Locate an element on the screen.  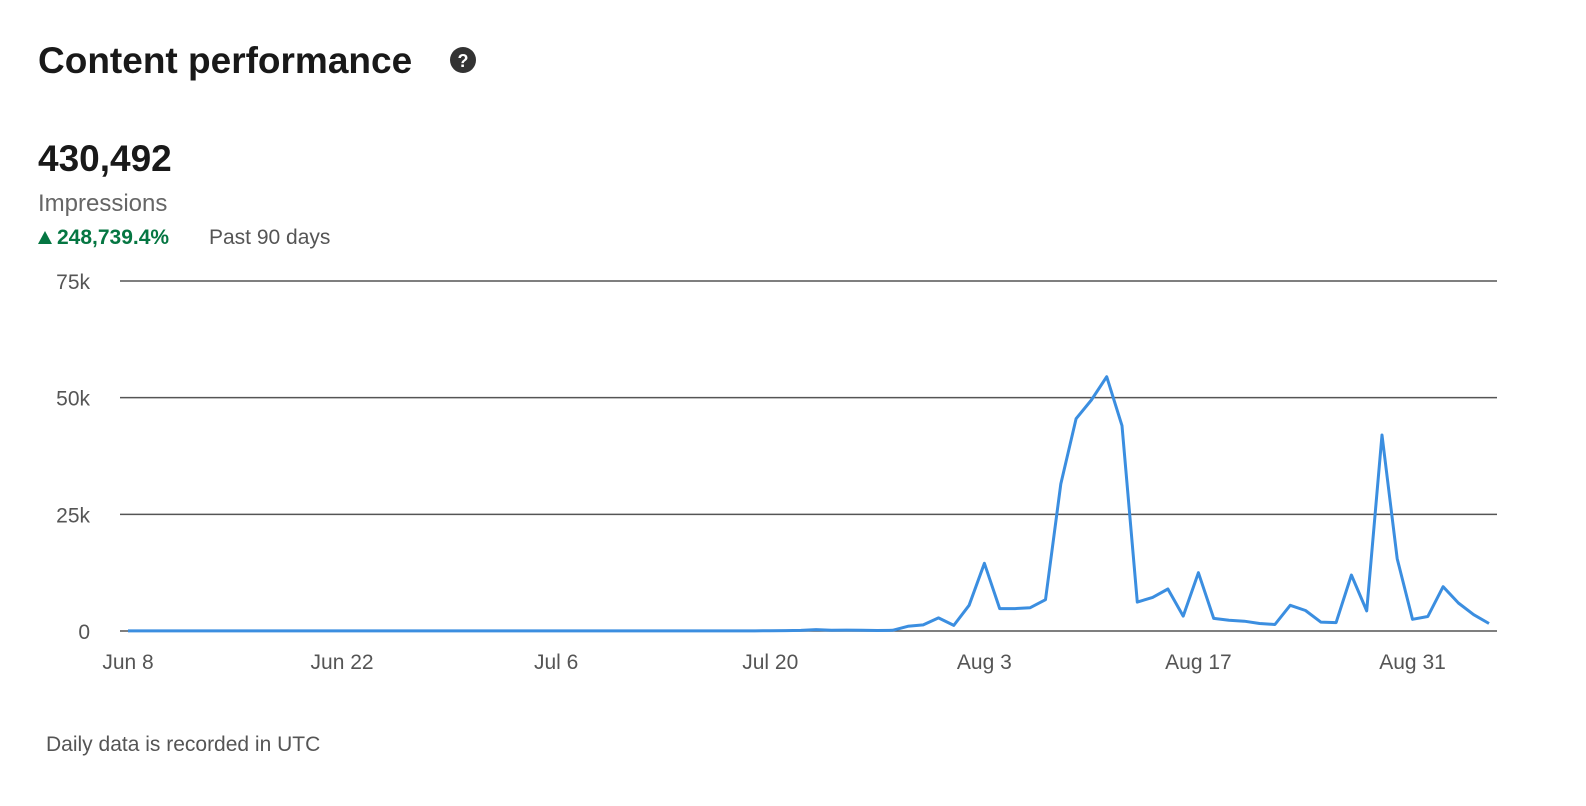
change: 248,739.4% is located at coordinates (113, 237).